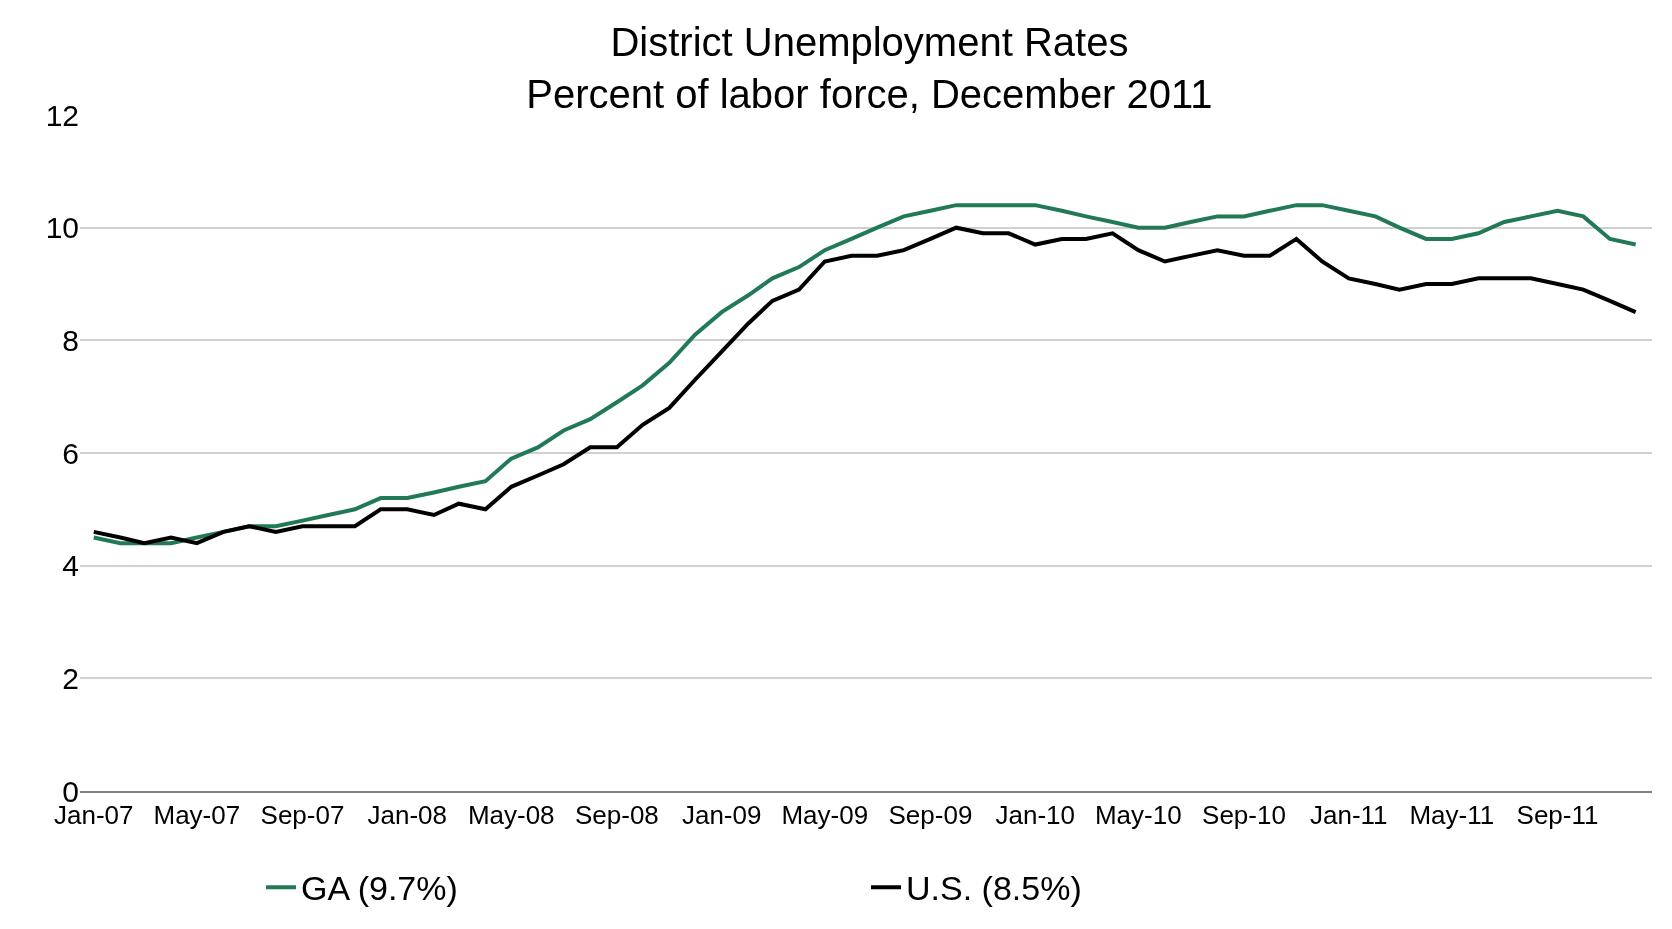 The image size is (1672, 929). I want to click on y-tick-label: 6, so click(70, 453).